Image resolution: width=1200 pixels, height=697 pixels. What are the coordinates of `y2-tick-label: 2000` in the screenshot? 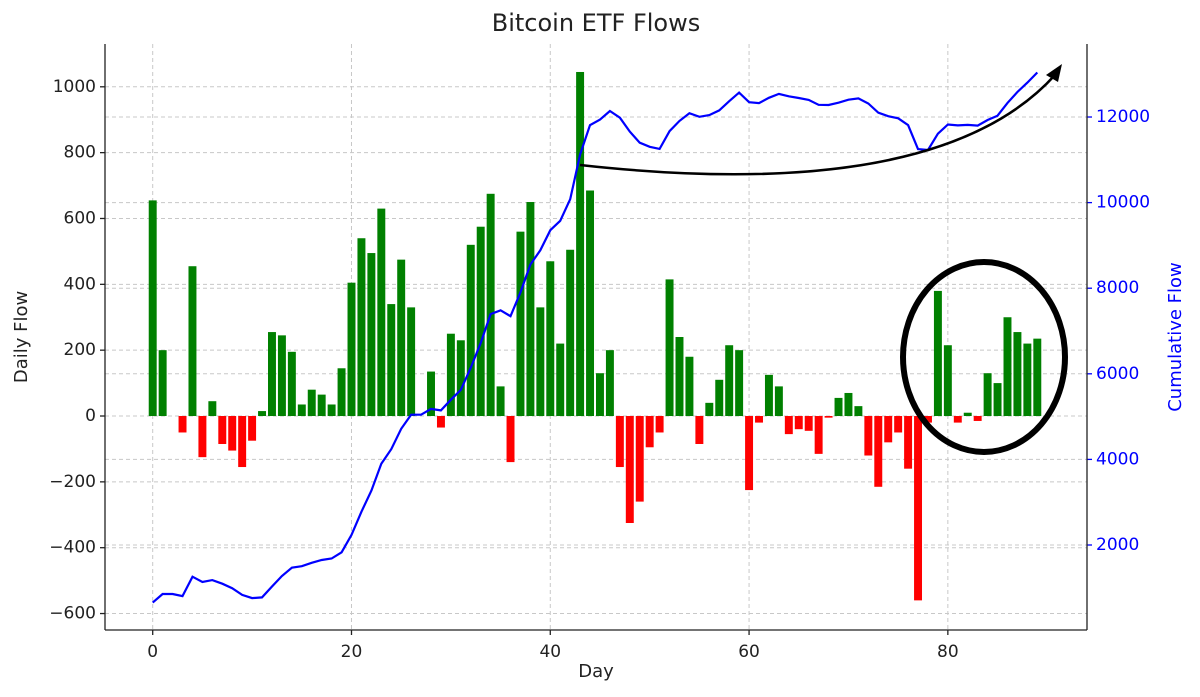 It's located at (1117, 545).